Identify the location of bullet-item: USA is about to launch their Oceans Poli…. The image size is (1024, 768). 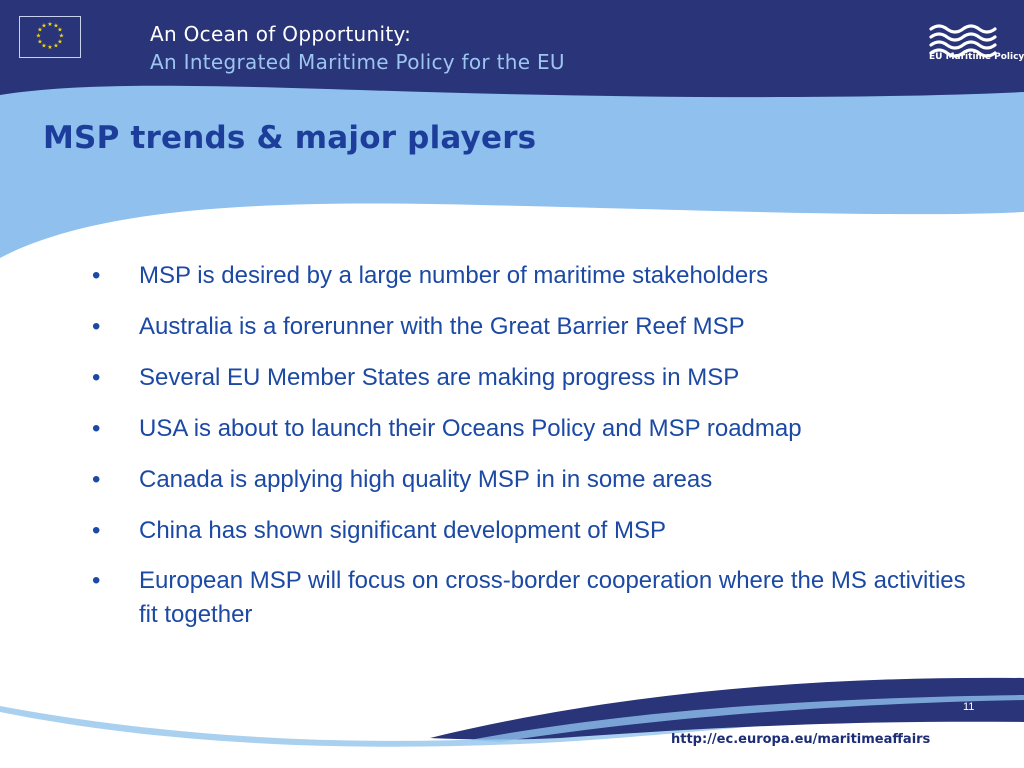
(532, 429).